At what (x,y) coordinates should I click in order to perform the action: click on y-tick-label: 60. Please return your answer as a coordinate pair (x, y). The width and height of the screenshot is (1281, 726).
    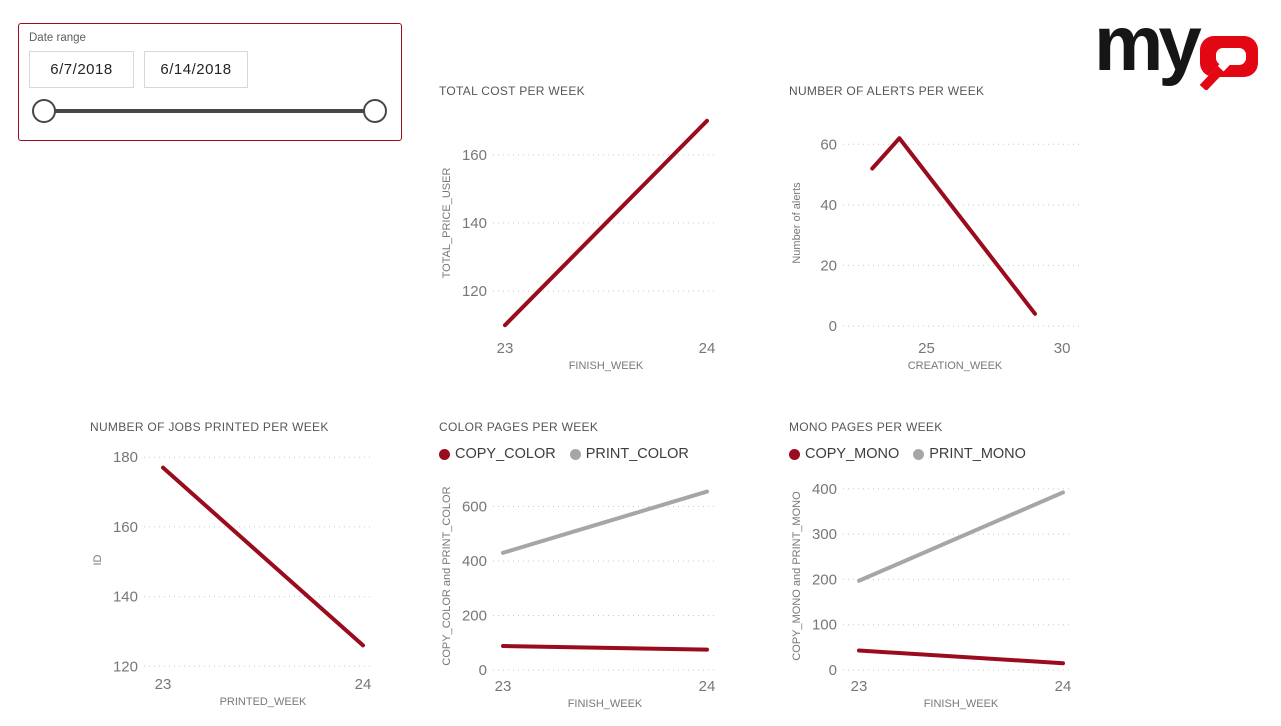
    Looking at the image, I should click on (828, 144).